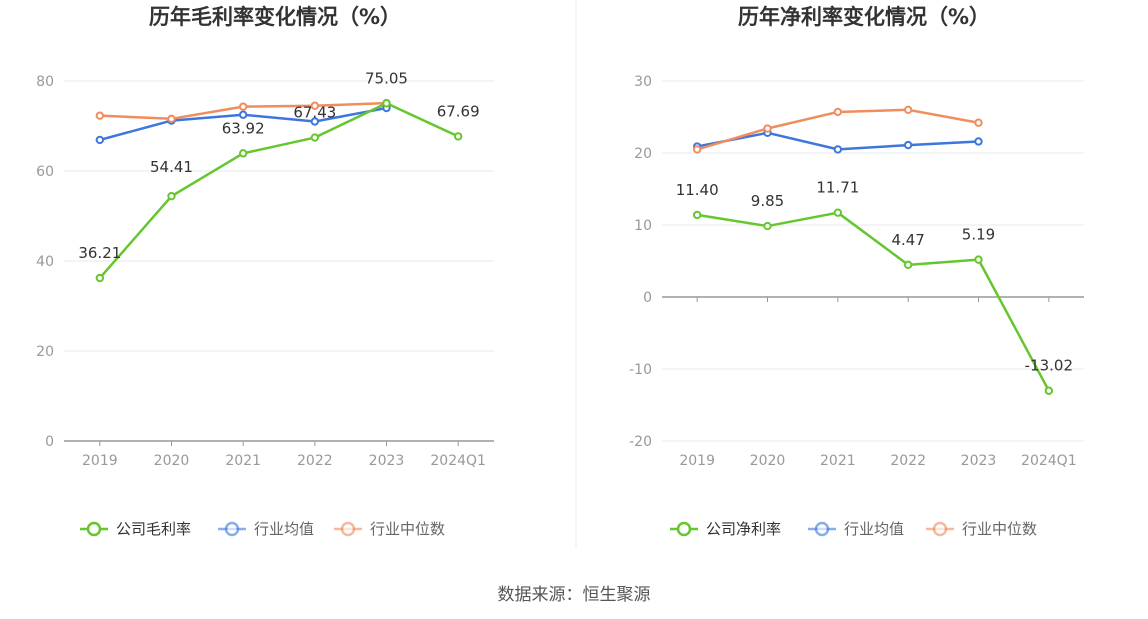  What do you see at coordinates (978, 235) in the screenshot?
I see `data-label: 5.19` at bounding box center [978, 235].